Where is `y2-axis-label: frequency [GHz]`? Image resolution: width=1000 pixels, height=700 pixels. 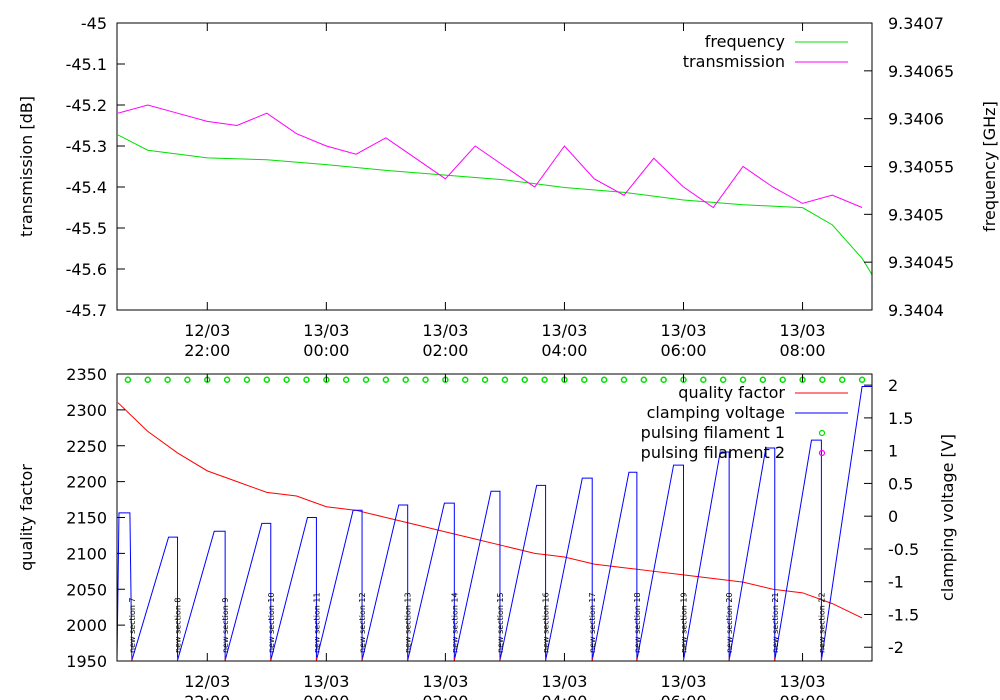
y2-axis-label: frequency [GHz] is located at coordinates (989, 166).